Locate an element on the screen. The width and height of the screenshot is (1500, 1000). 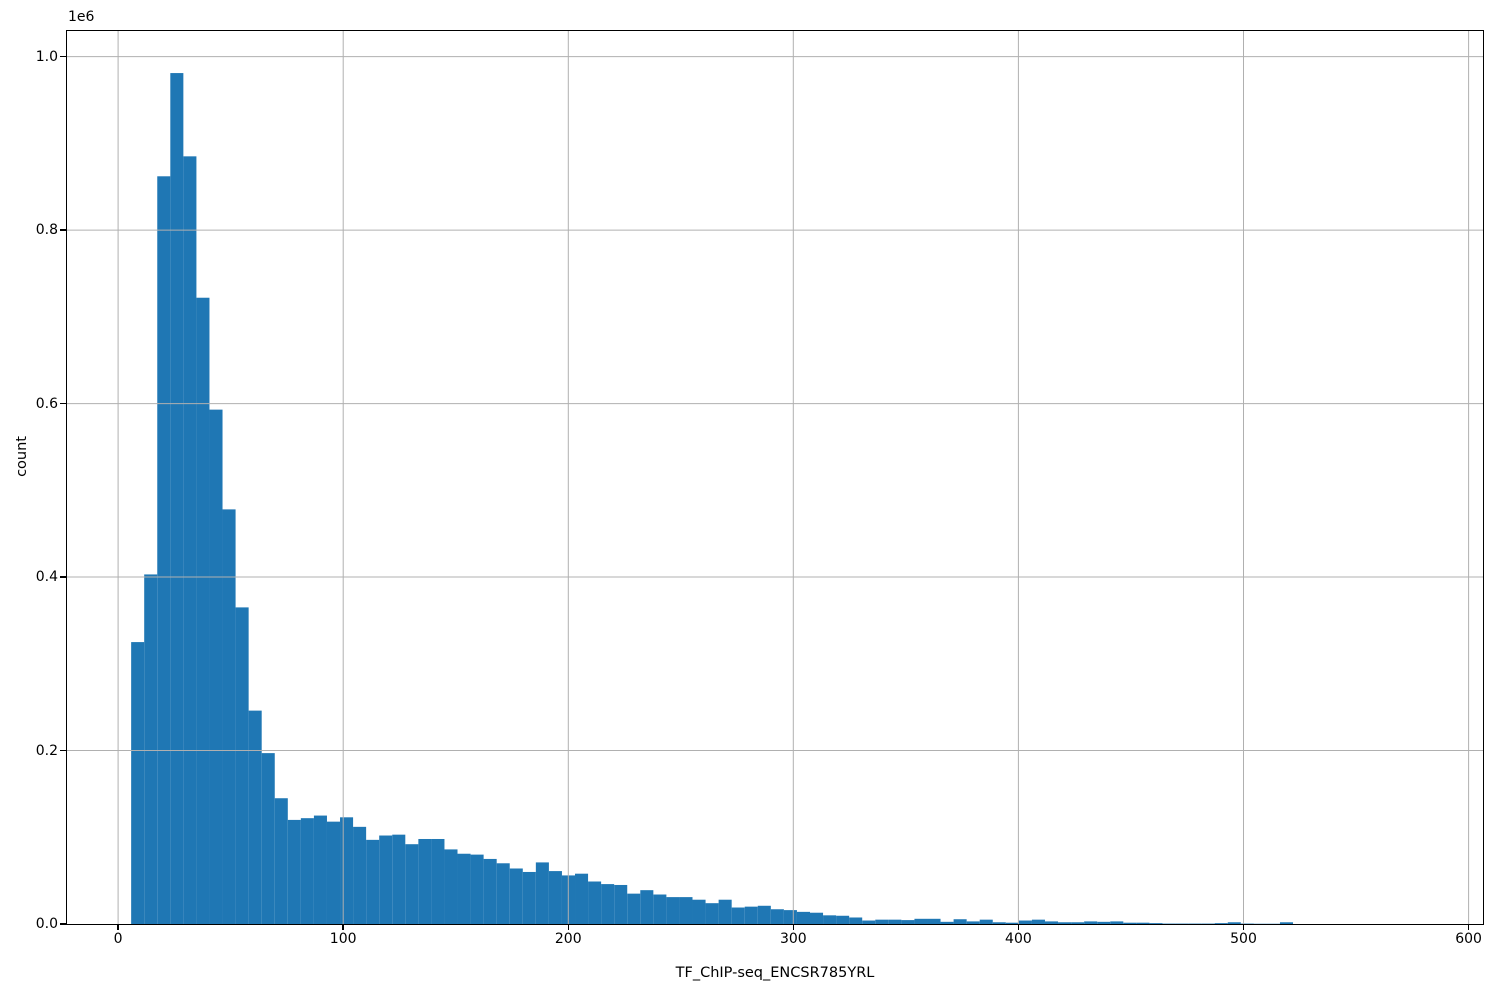
x-tick-label: 500 is located at coordinates (1243, 939).